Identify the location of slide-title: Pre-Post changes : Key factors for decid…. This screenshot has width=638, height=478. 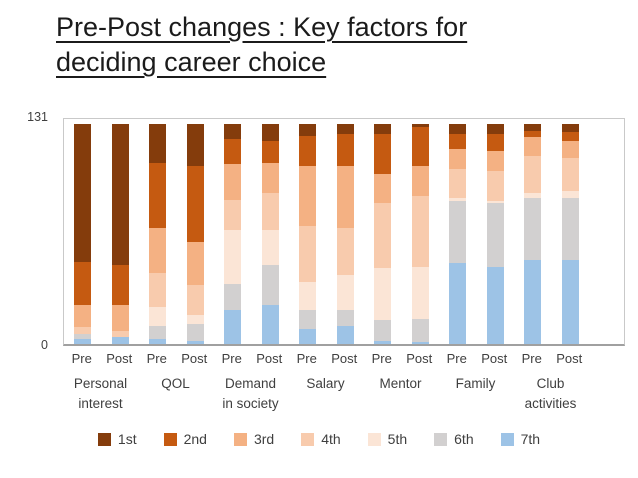
(262, 45).